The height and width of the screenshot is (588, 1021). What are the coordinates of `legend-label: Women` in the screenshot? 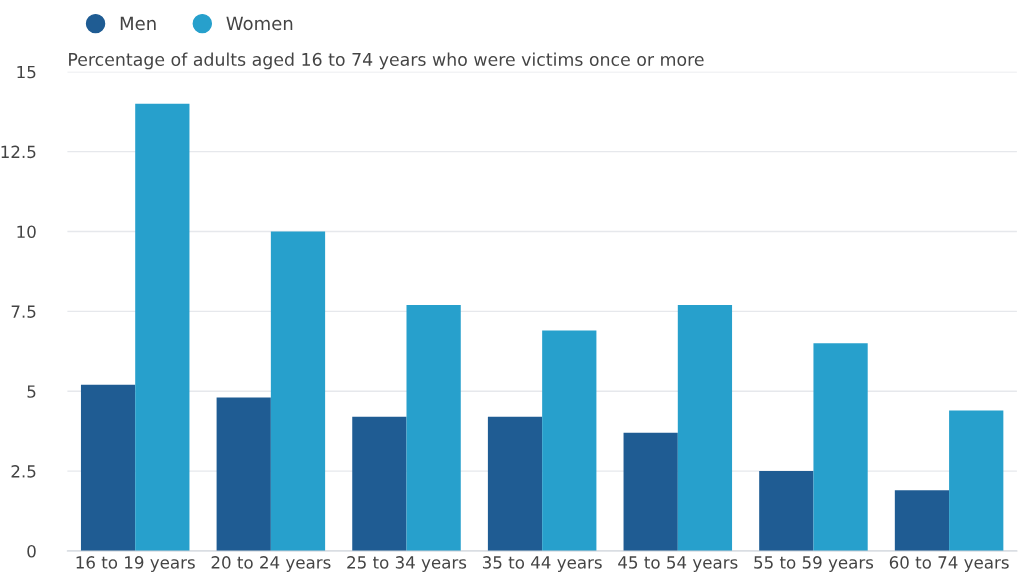 It's located at (259, 23).